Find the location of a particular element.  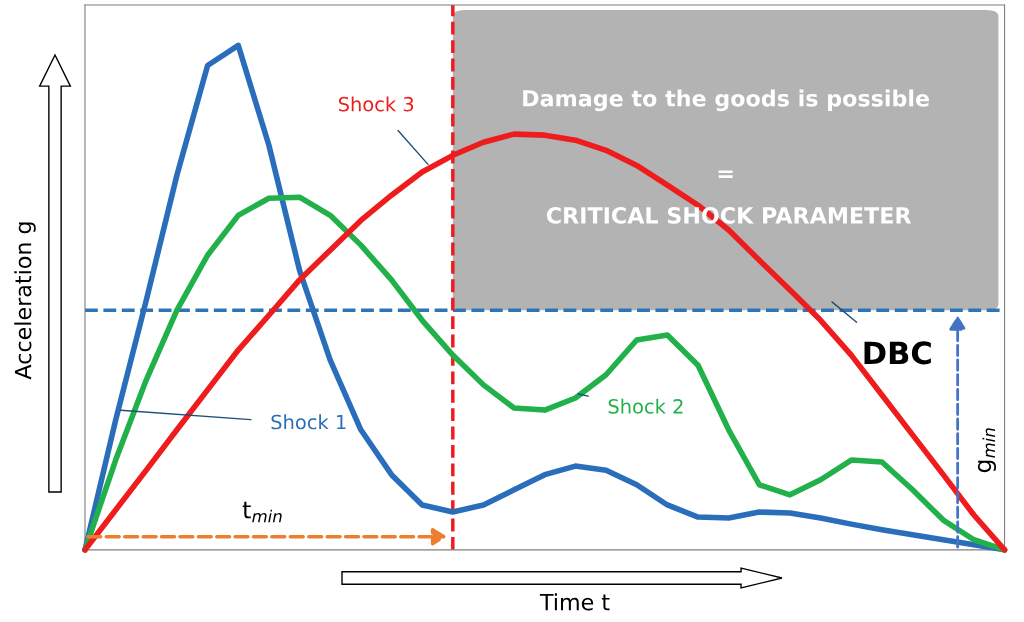

annotation: = is located at coordinates (725, 174).